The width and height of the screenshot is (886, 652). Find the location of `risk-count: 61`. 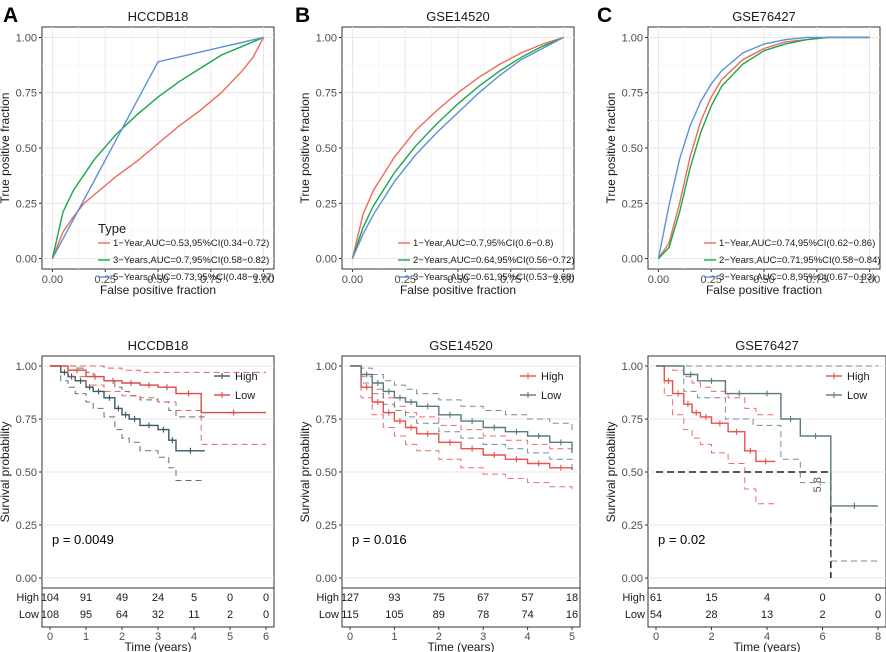

risk-count: 61 is located at coordinates (656, 598).